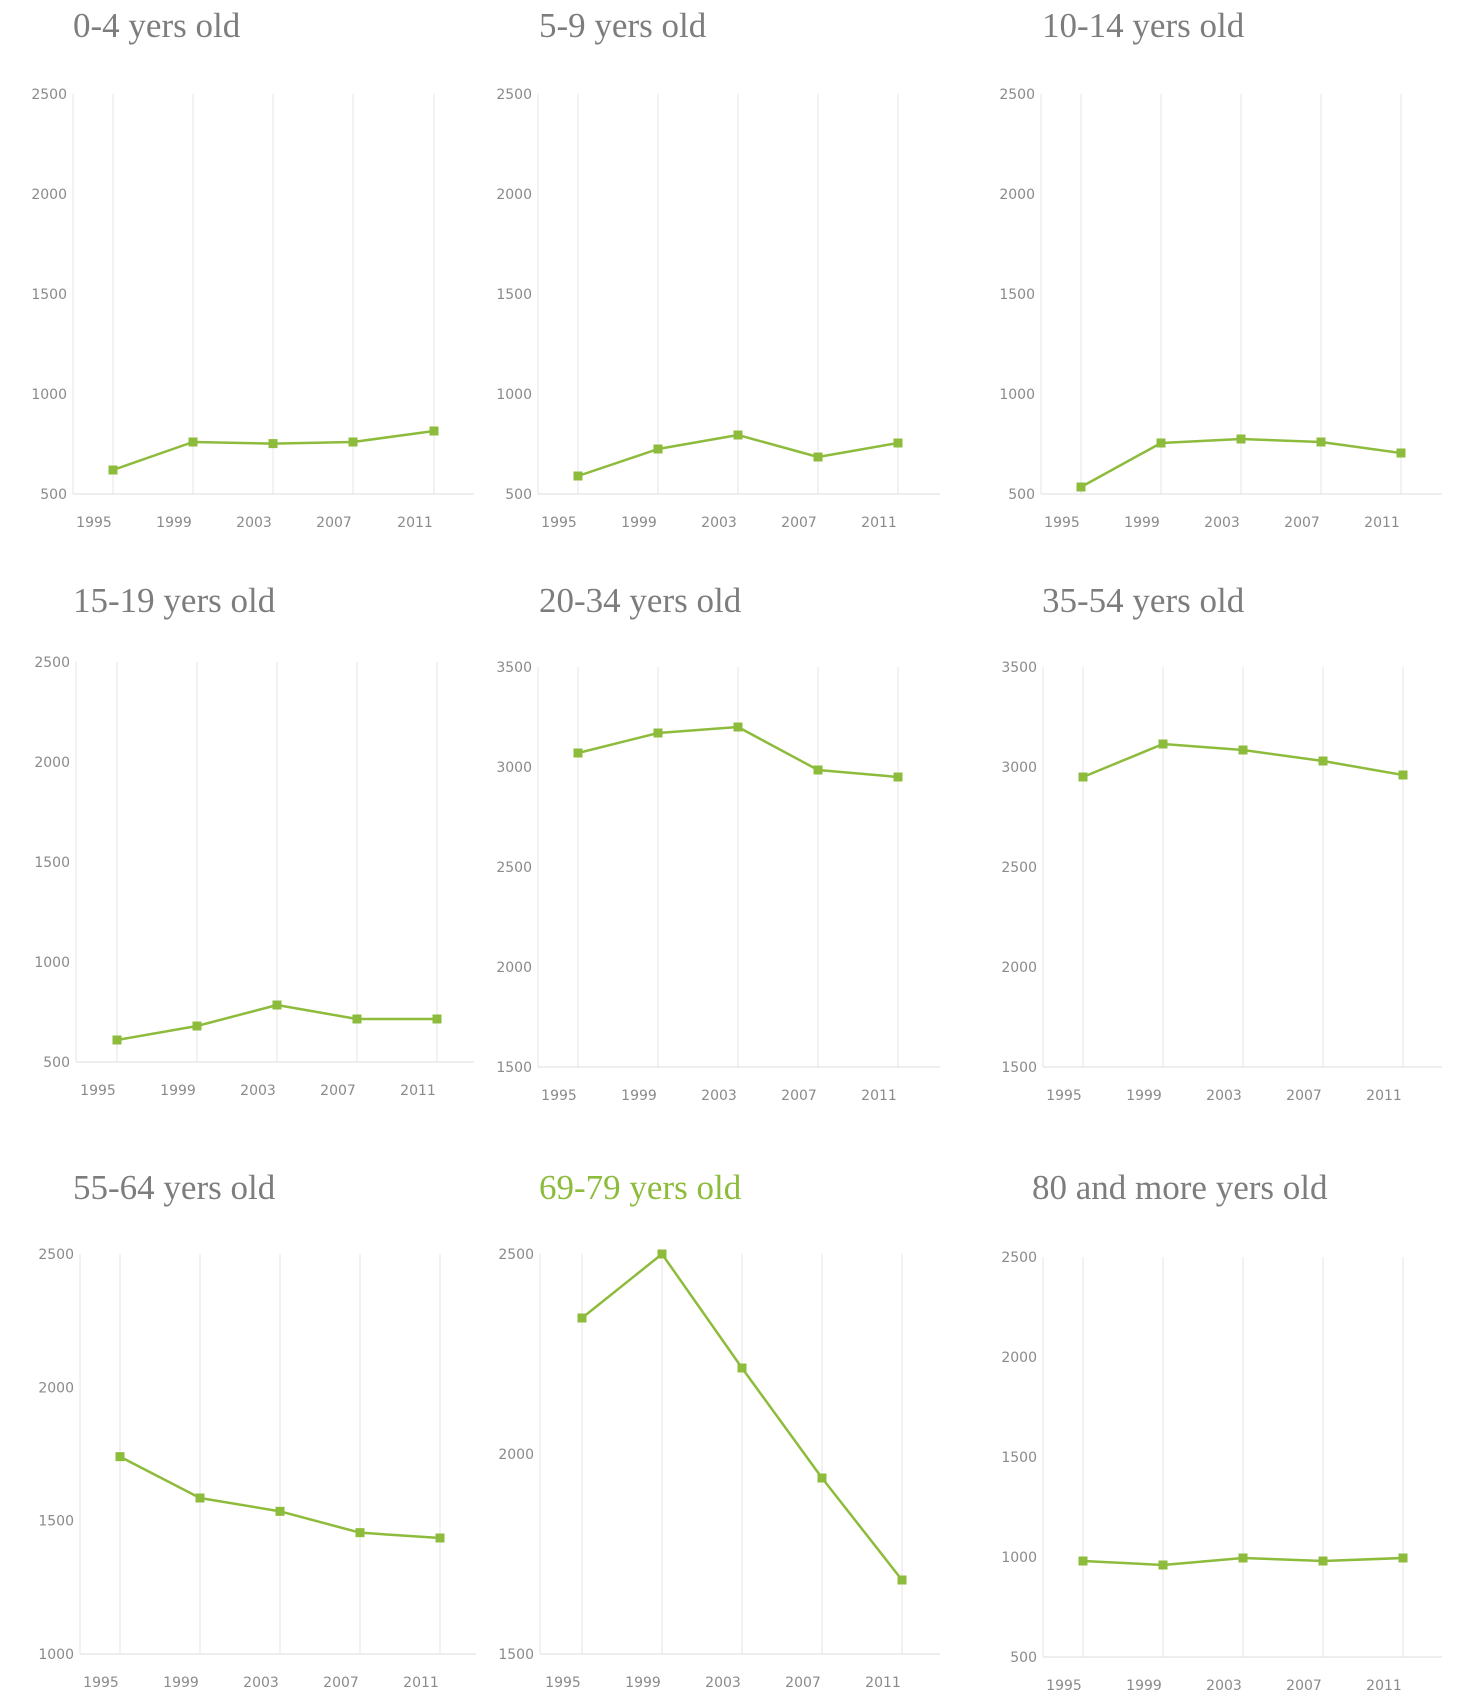  I want to click on chart-title-69-79-yers-old: 69-79 yers old, so click(640, 1187).